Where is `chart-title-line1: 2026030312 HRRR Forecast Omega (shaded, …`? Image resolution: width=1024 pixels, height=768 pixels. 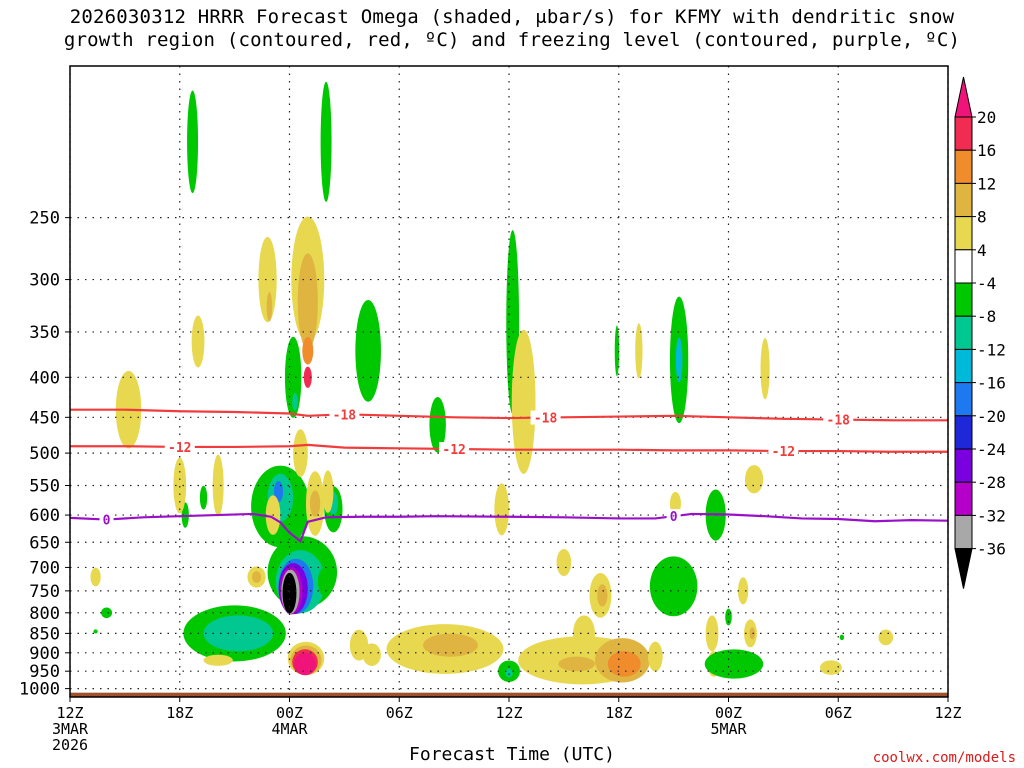 chart-title-line1: 2026030312 HRRR Forecast Omega (shaded, … is located at coordinates (512, 17).